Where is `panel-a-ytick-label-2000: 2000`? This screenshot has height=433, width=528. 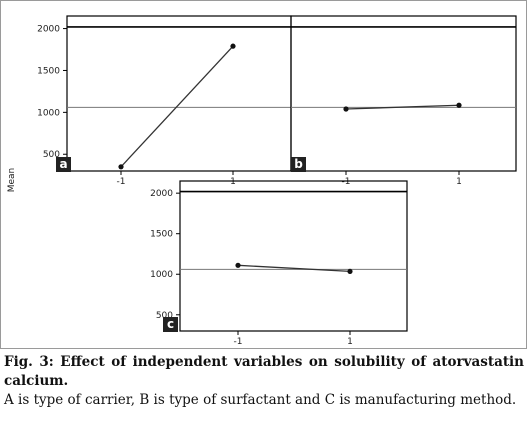
panel-a-ytick-label-2000: 2000 is located at coordinates (48, 30).